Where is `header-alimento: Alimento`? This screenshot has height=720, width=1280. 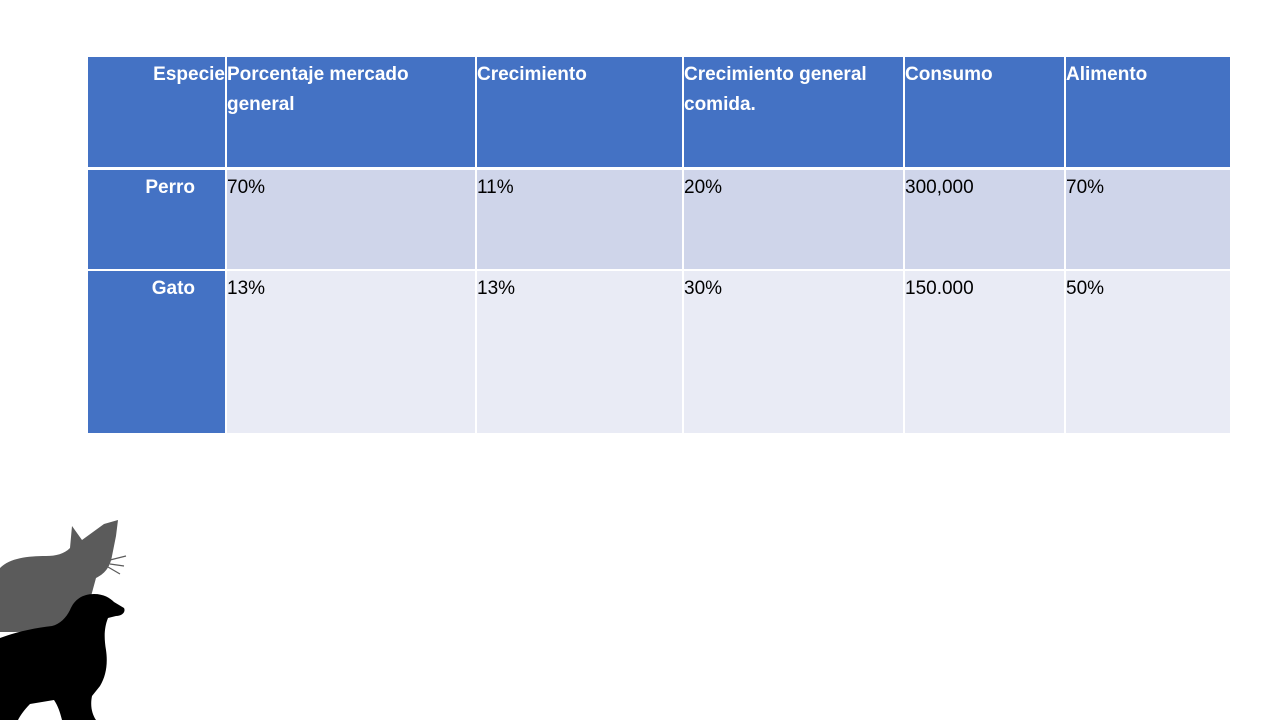
header-alimento: Alimento is located at coordinates (1147, 113).